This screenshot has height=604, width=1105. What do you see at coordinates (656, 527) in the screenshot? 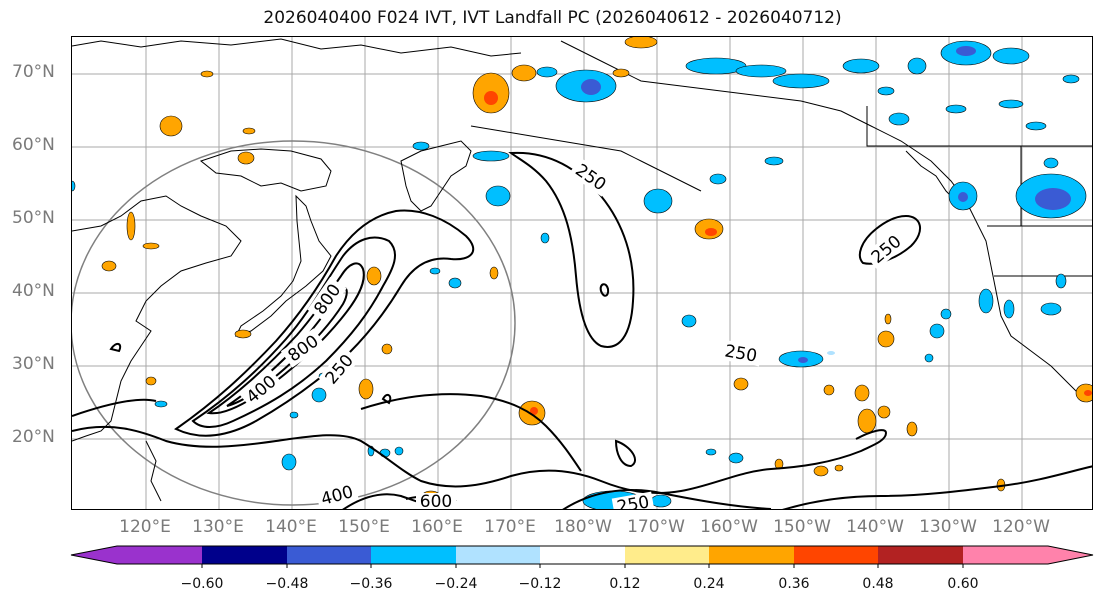
I see `longitude-label-170w: 170°W` at bounding box center [656, 527].